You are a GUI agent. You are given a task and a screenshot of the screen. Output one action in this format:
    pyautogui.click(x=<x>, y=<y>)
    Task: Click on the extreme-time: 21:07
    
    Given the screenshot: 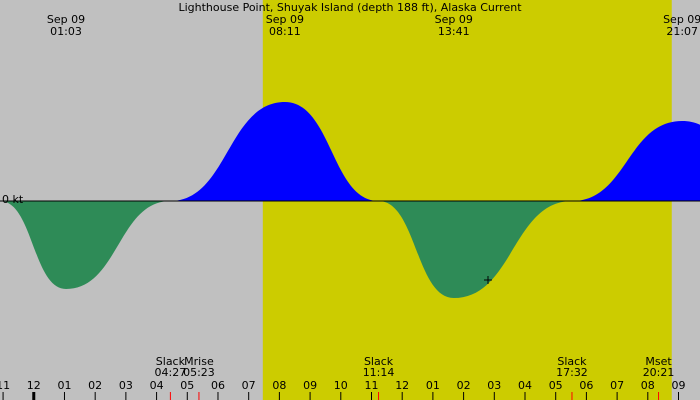 What is the action you would take?
    pyautogui.click(x=682, y=31)
    